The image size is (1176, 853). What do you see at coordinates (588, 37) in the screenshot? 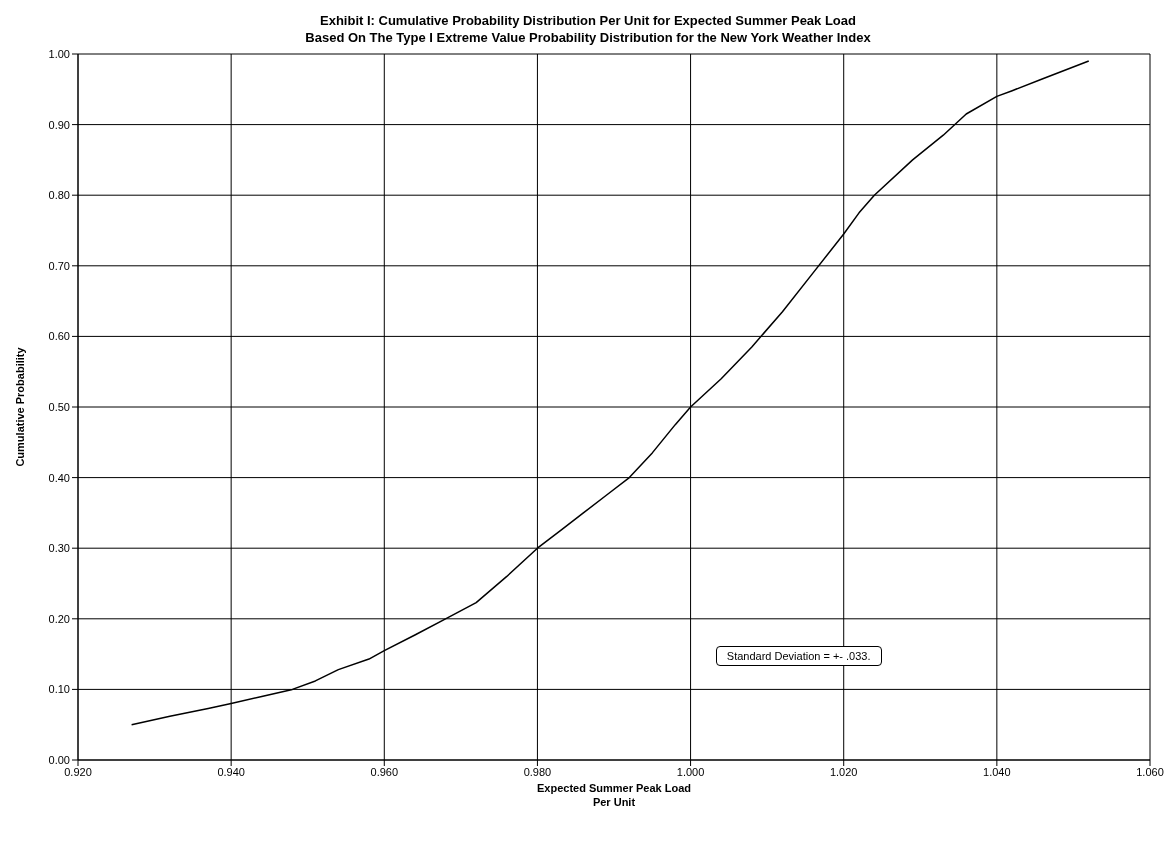
I see `chart-subtitle: Based On The Type I Extreme Value Probability Distribution for the New York Weather Index` at bounding box center [588, 37].